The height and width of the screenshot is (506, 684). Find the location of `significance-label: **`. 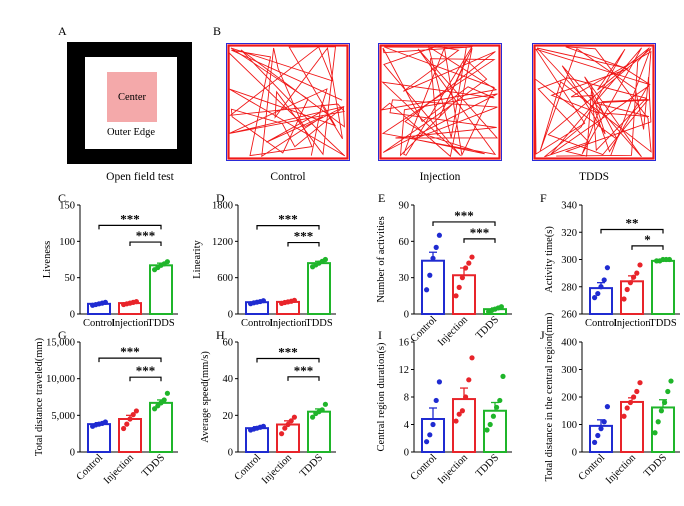

significance-label: ** is located at coordinates (632, 223).